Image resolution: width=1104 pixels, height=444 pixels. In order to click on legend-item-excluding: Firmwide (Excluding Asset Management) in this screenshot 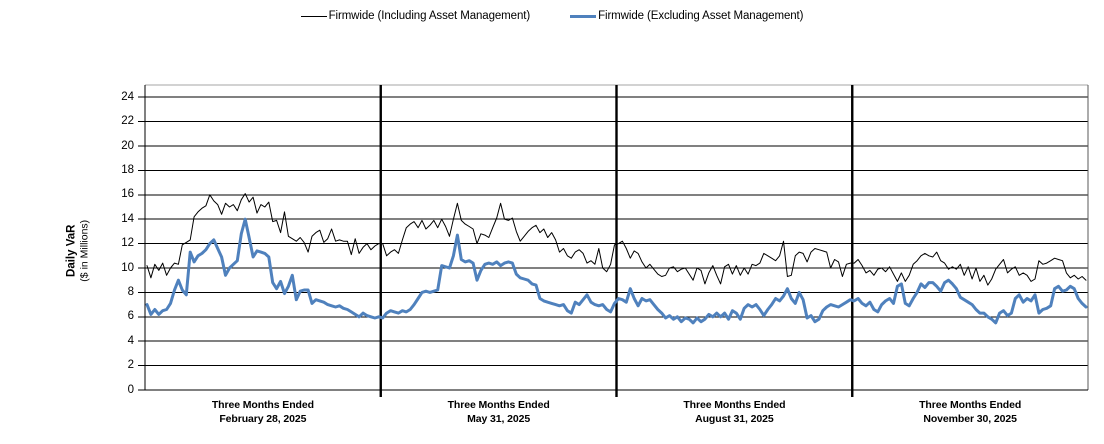, I will do `click(686, 16)`.